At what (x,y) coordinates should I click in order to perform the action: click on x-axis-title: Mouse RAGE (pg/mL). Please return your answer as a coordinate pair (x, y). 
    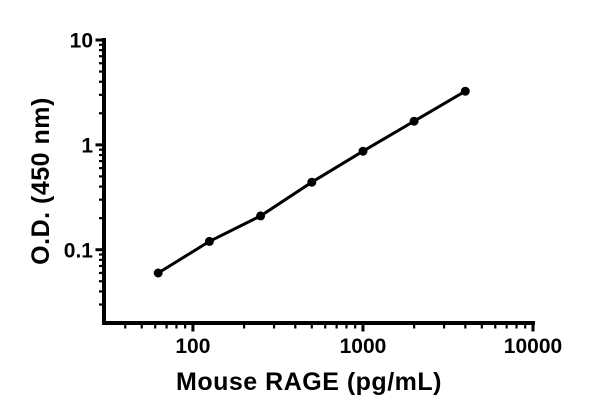
    Looking at the image, I should click on (309, 382).